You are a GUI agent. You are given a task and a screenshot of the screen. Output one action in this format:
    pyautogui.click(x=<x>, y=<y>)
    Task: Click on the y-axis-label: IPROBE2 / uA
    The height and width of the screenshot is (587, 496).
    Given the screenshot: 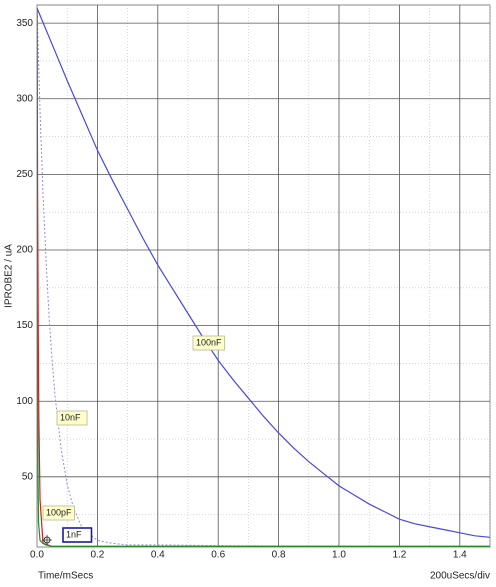 What is the action you would take?
    pyautogui.click(x=9, y=276)
    